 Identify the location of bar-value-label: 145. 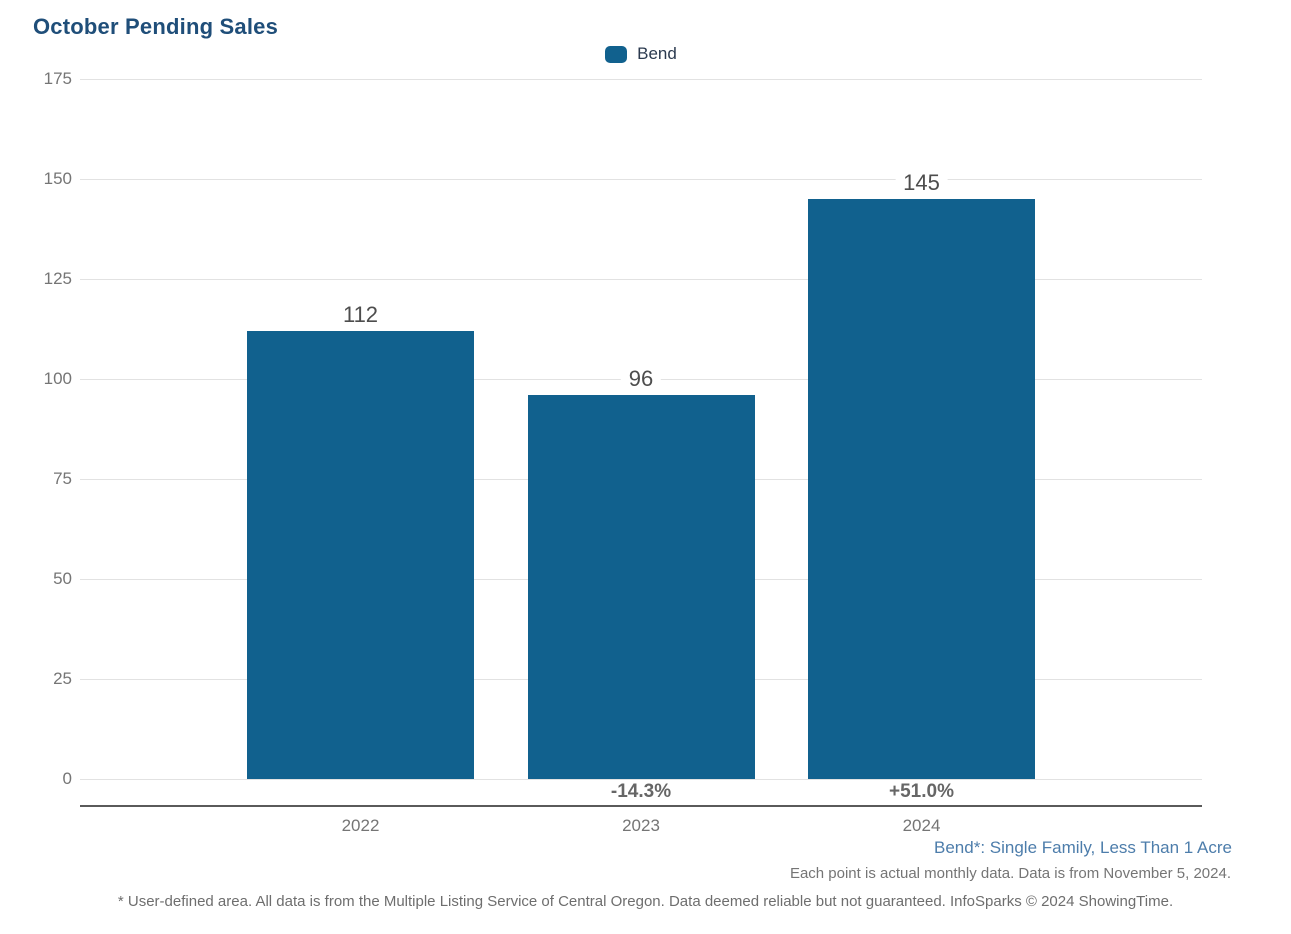
(921, 182).